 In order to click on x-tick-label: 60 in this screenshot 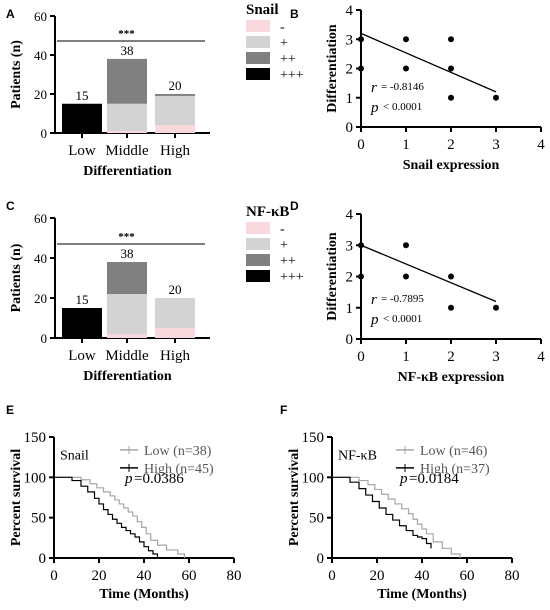, I will do `click(189, 576)`.